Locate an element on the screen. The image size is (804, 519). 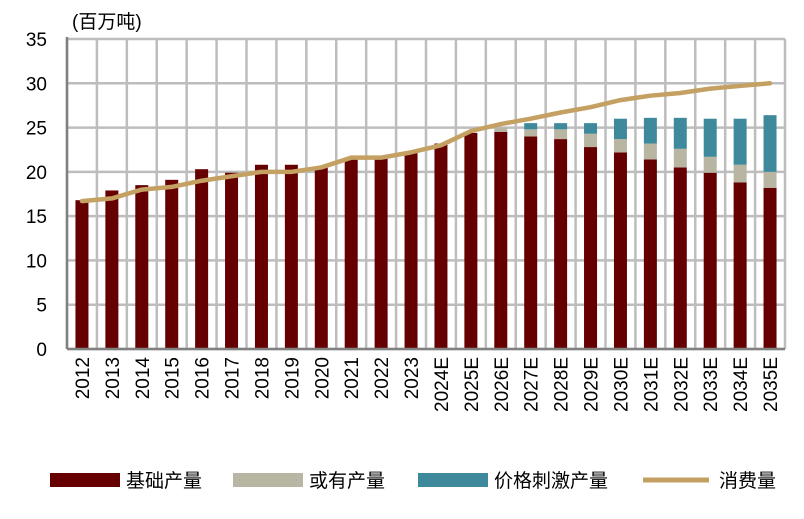
y-tick-label: 35 is located at coordinates (36, 40).